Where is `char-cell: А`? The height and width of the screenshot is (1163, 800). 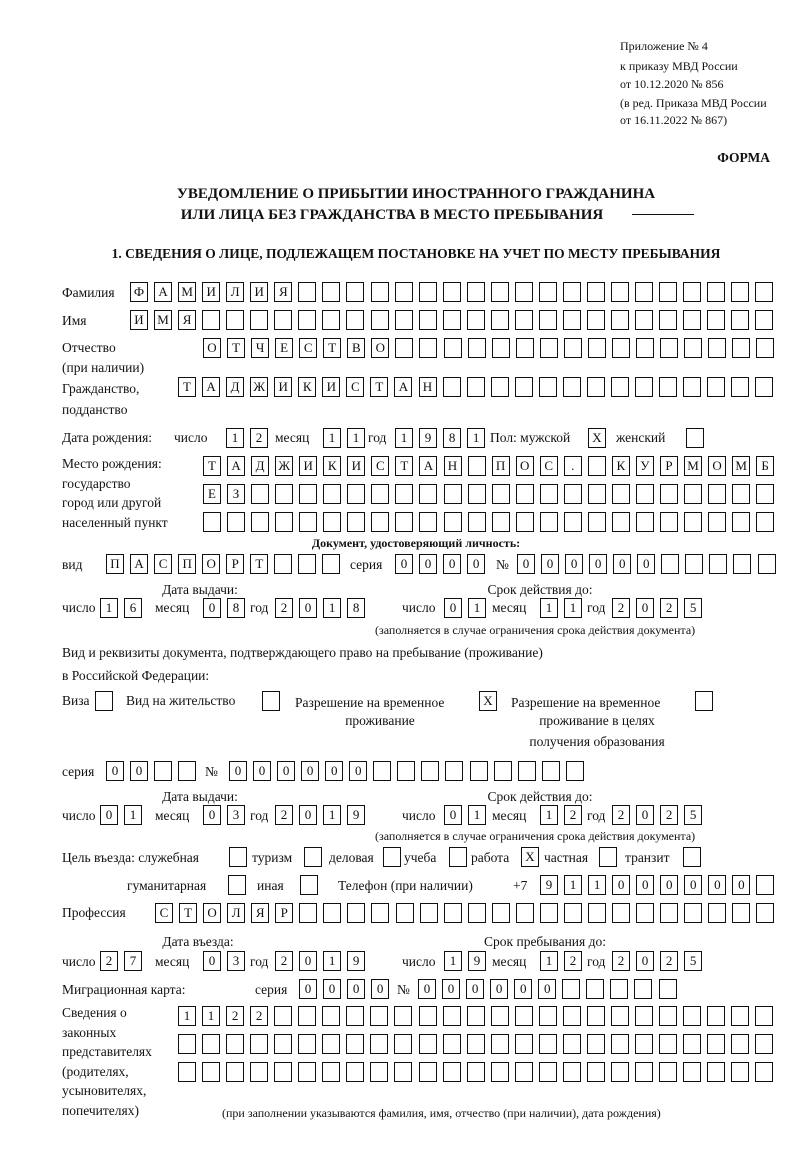
char-cell: А is located at coordinates (139, 564).